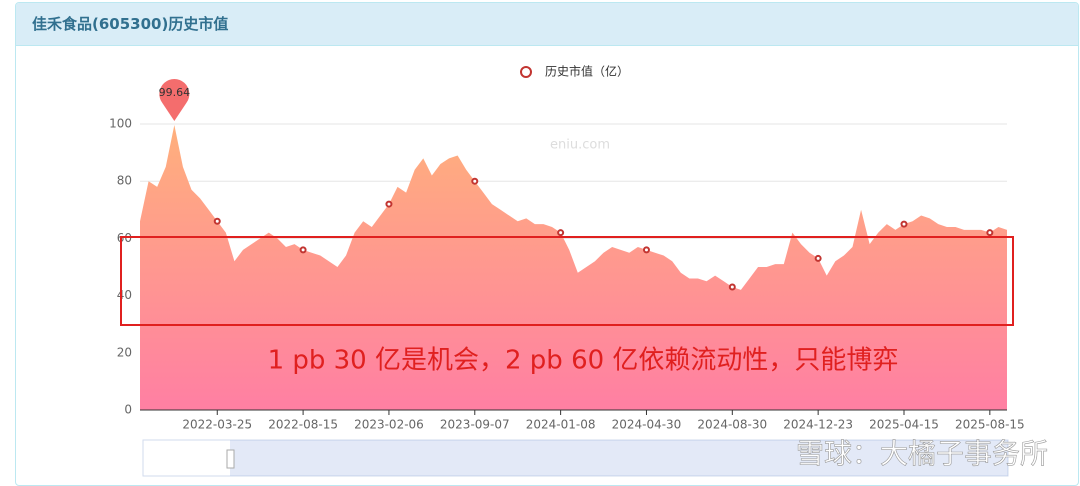  Describe the element at coordinates (583, 361) in the screenshot. I see `annotation: 1 pb 30 亿是机会，2 pb 60 亿依赖流动性，只能博弈` at that location.